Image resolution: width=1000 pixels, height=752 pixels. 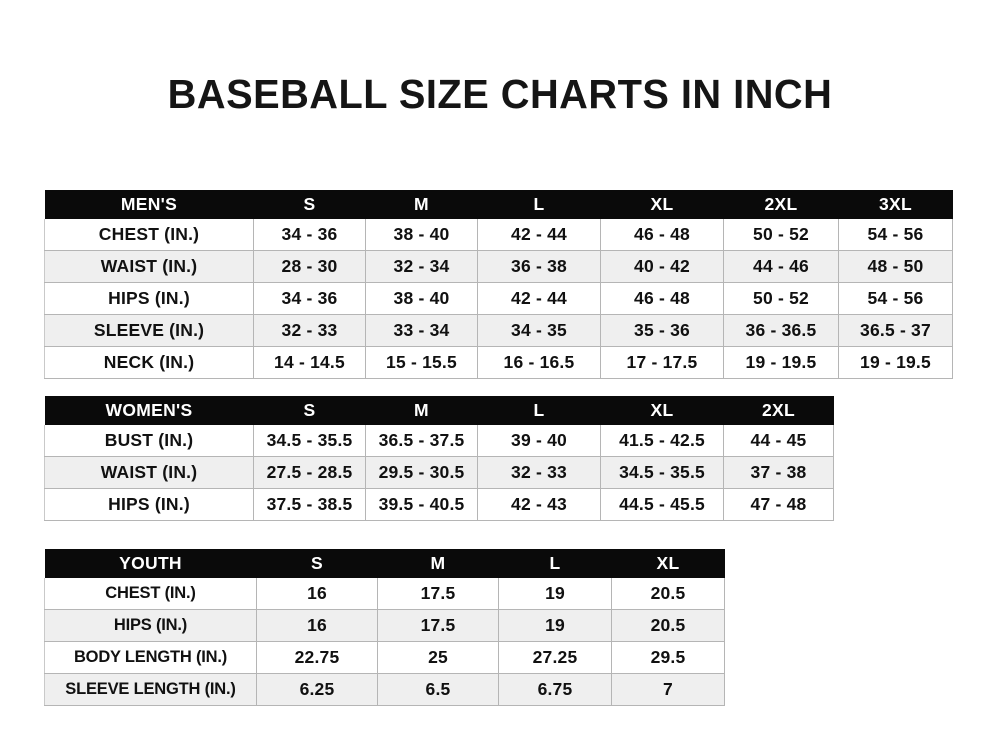 What do you see at coordinates (317, 657) in the screenshot?
I see `youth-measurement-cell: 22.75` at bounding box center [317, 657].